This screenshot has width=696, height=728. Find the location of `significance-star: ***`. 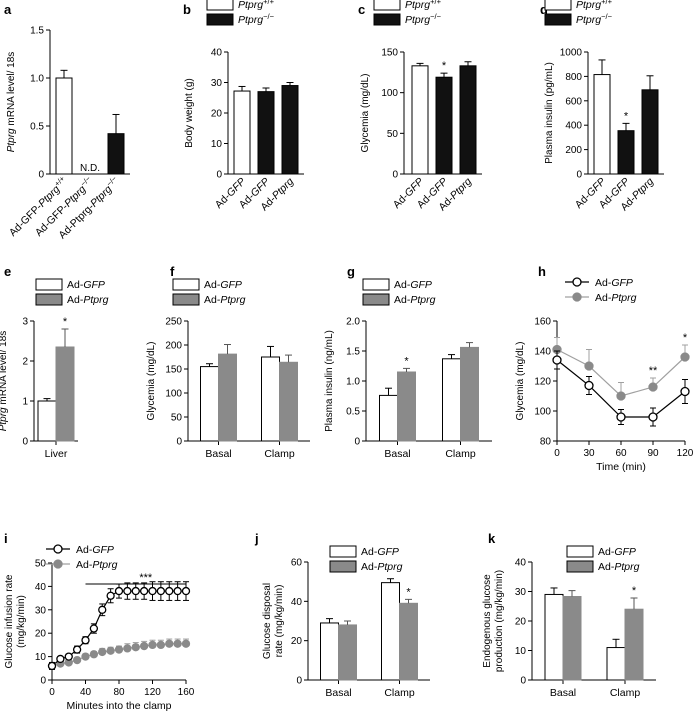

significance-star: *** is located at coordinates (146, 578).